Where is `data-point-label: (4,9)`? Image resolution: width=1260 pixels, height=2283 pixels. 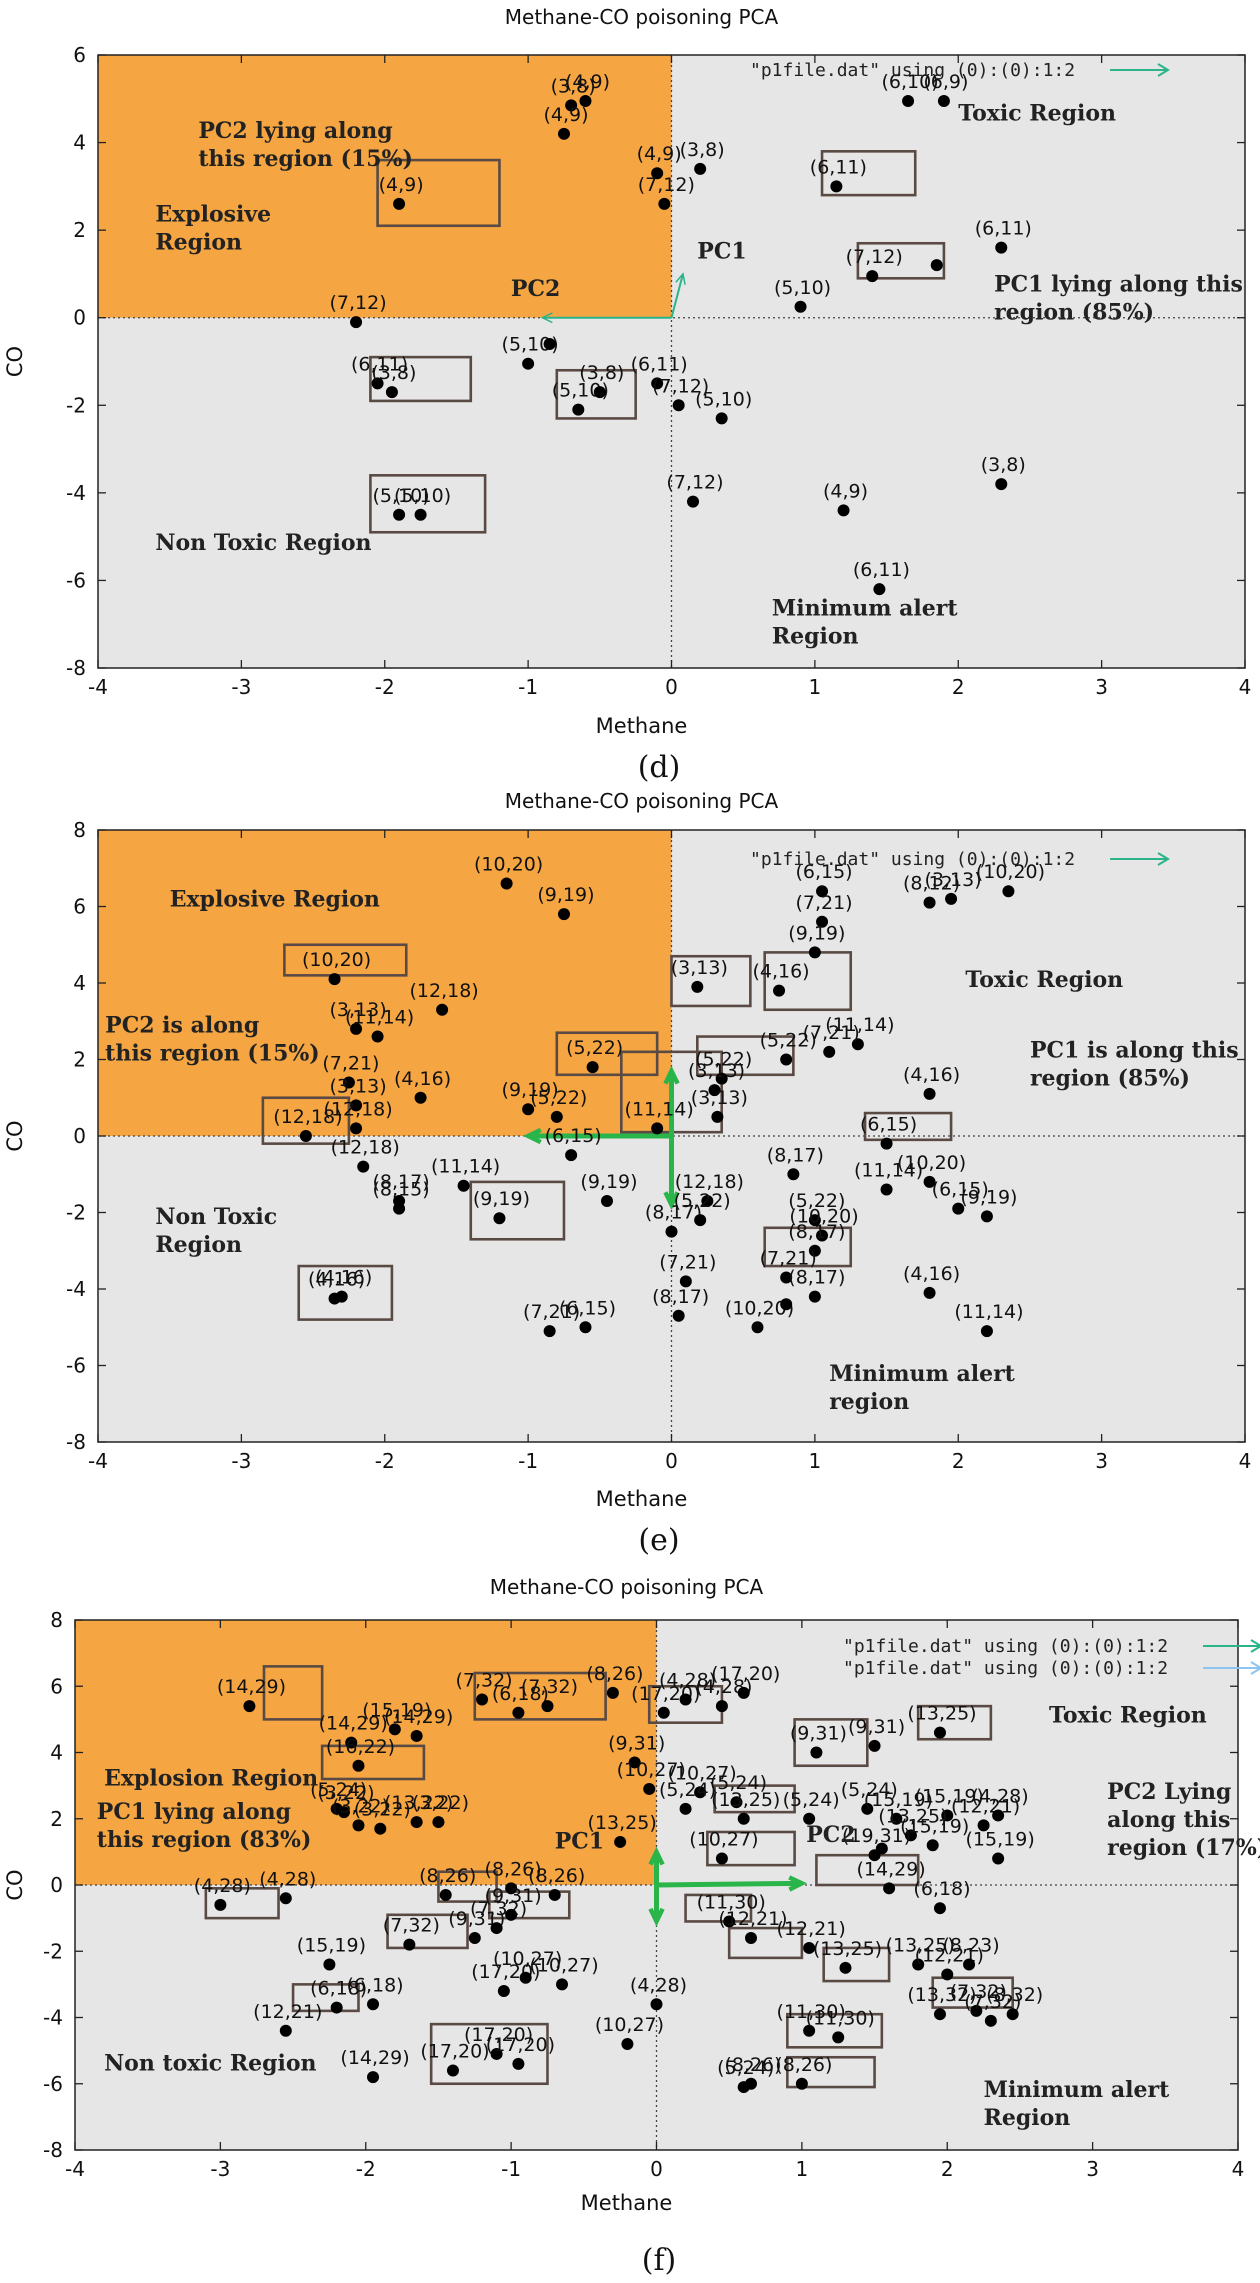 data-point-label: (4,9) is located at coordinates (565, 115).